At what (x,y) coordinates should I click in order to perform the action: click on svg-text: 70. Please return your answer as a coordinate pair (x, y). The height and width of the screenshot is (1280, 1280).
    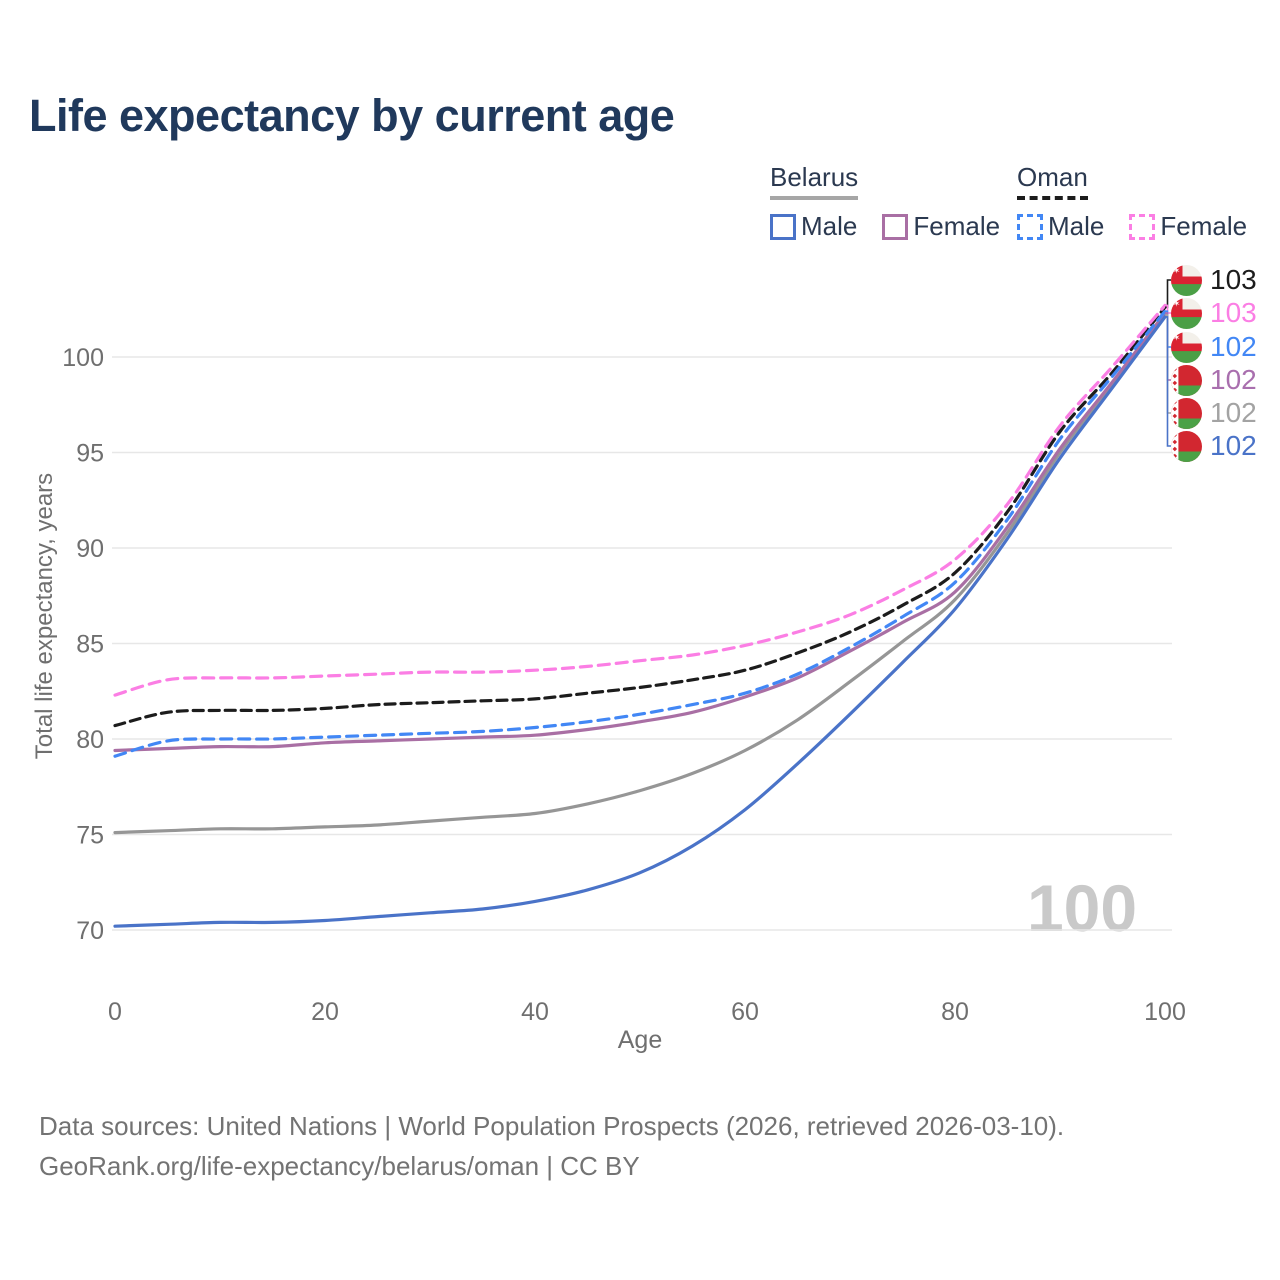
    Looking at the image, I should click on (90, 931).